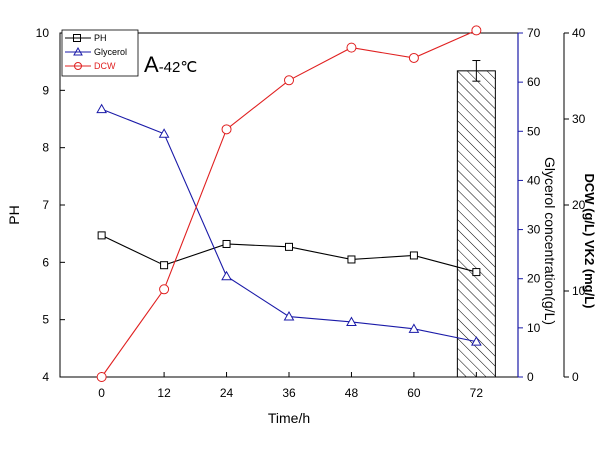  Describe the element at coordinates (100, 38) in the screenshot. I see `legend-label-ph: PH` at that location.